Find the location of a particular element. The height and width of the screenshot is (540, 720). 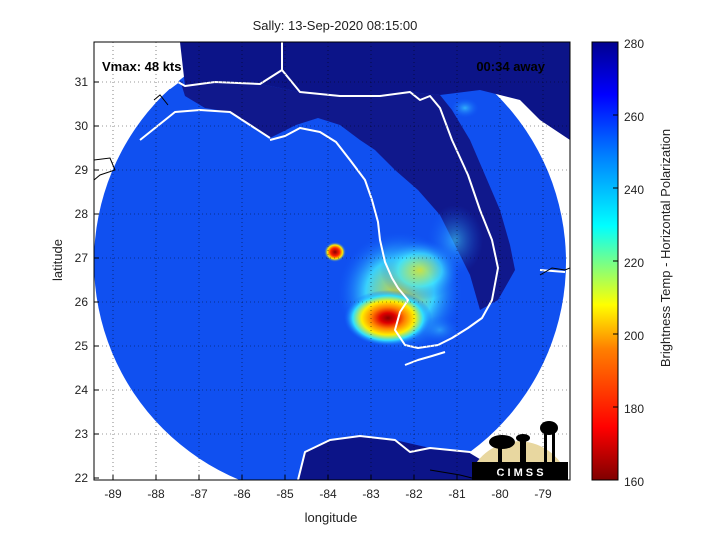

convective-cell is located at coordinates (335, 252).